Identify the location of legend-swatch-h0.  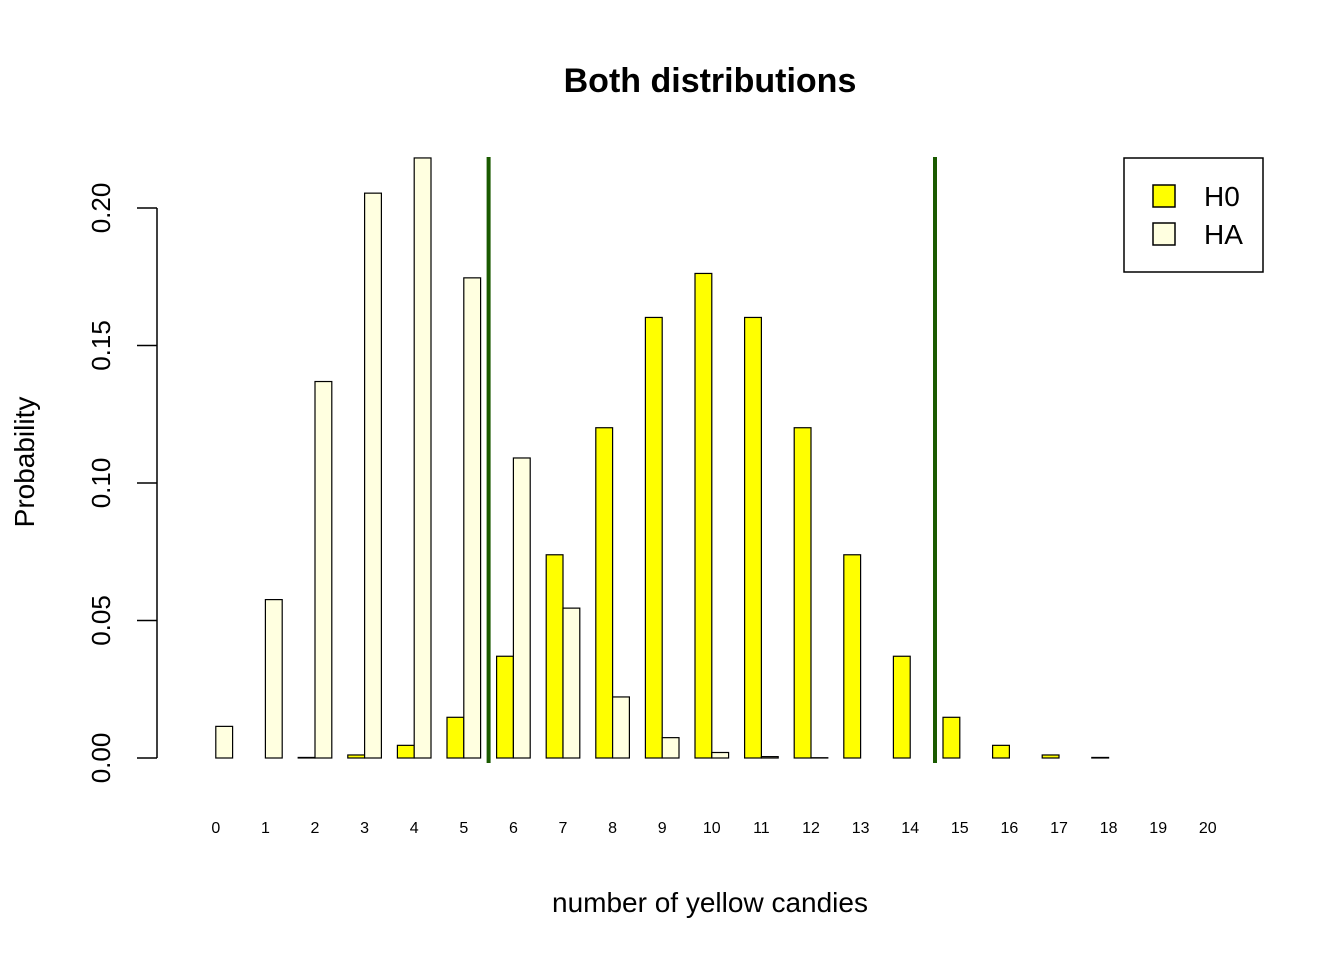
(1164, 196).